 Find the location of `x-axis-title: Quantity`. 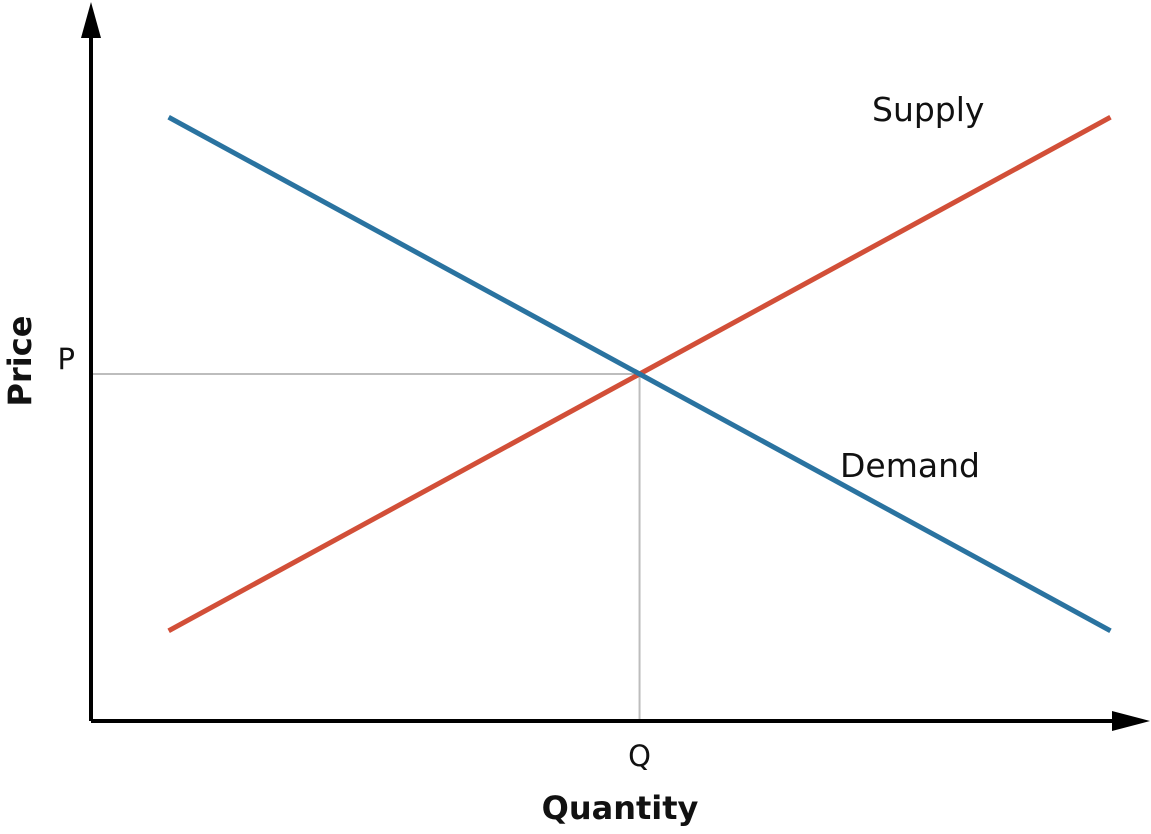

x-axis-title: Quantity is located at coordinates (620, 808).